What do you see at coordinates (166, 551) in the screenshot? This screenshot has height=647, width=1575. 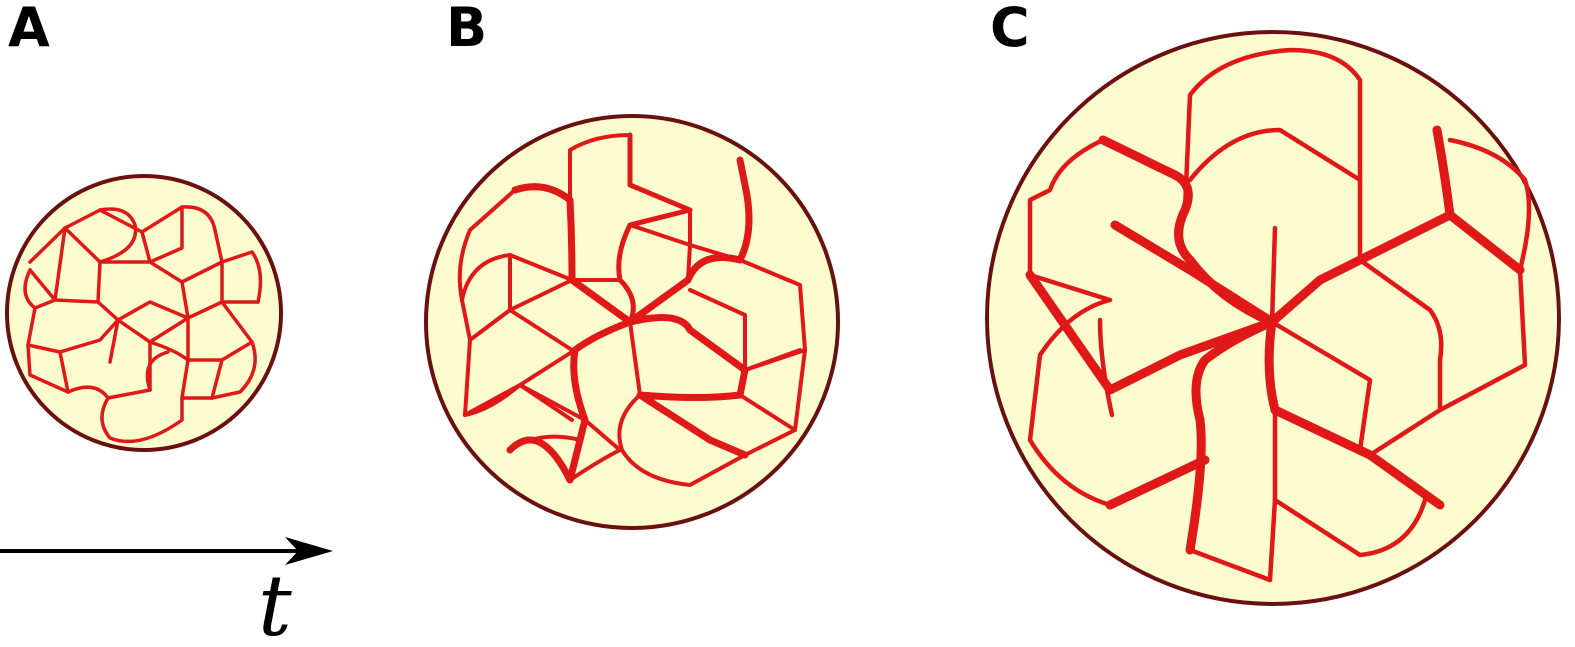 I see `time-axis-arrow` at bounding box center [166, 551].